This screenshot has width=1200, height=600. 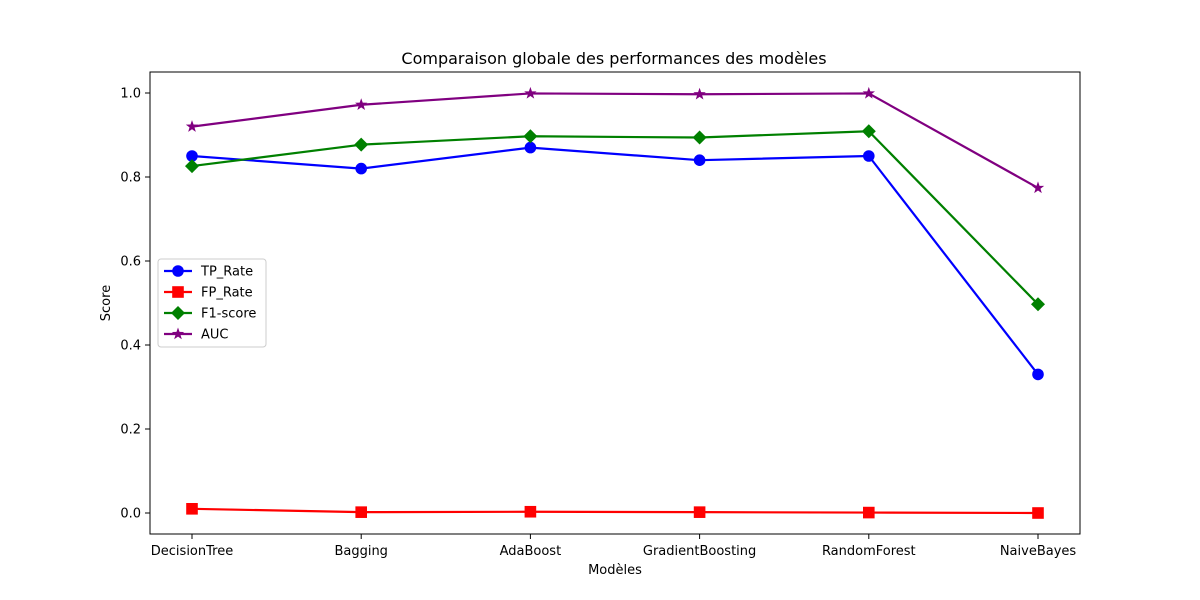 I want to click on y-tick-label: 0.6, so click(x=130, y=262).